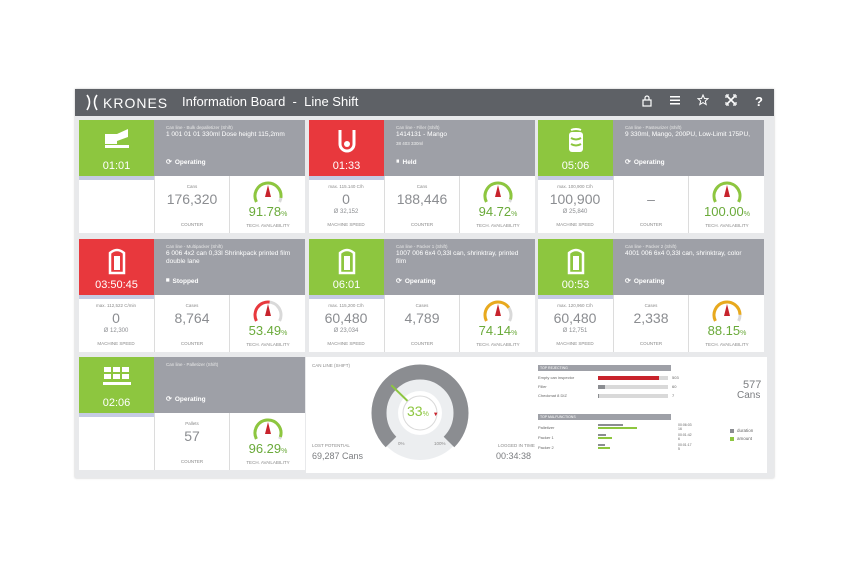 This screenshot has width=850, height=567. Describe the element at coordinates (194, 246) in the screenshot. I see `machine-name: Can line - Multipacker (Shift)` at that location.